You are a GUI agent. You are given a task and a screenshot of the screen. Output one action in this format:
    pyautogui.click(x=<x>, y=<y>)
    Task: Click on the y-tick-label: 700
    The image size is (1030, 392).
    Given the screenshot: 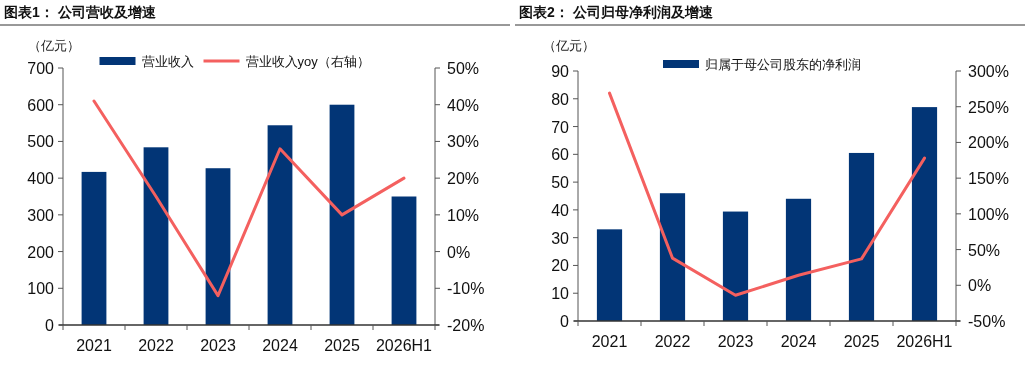 What is the action you would take?
    pyautogui.click(x=41, y=68)
    